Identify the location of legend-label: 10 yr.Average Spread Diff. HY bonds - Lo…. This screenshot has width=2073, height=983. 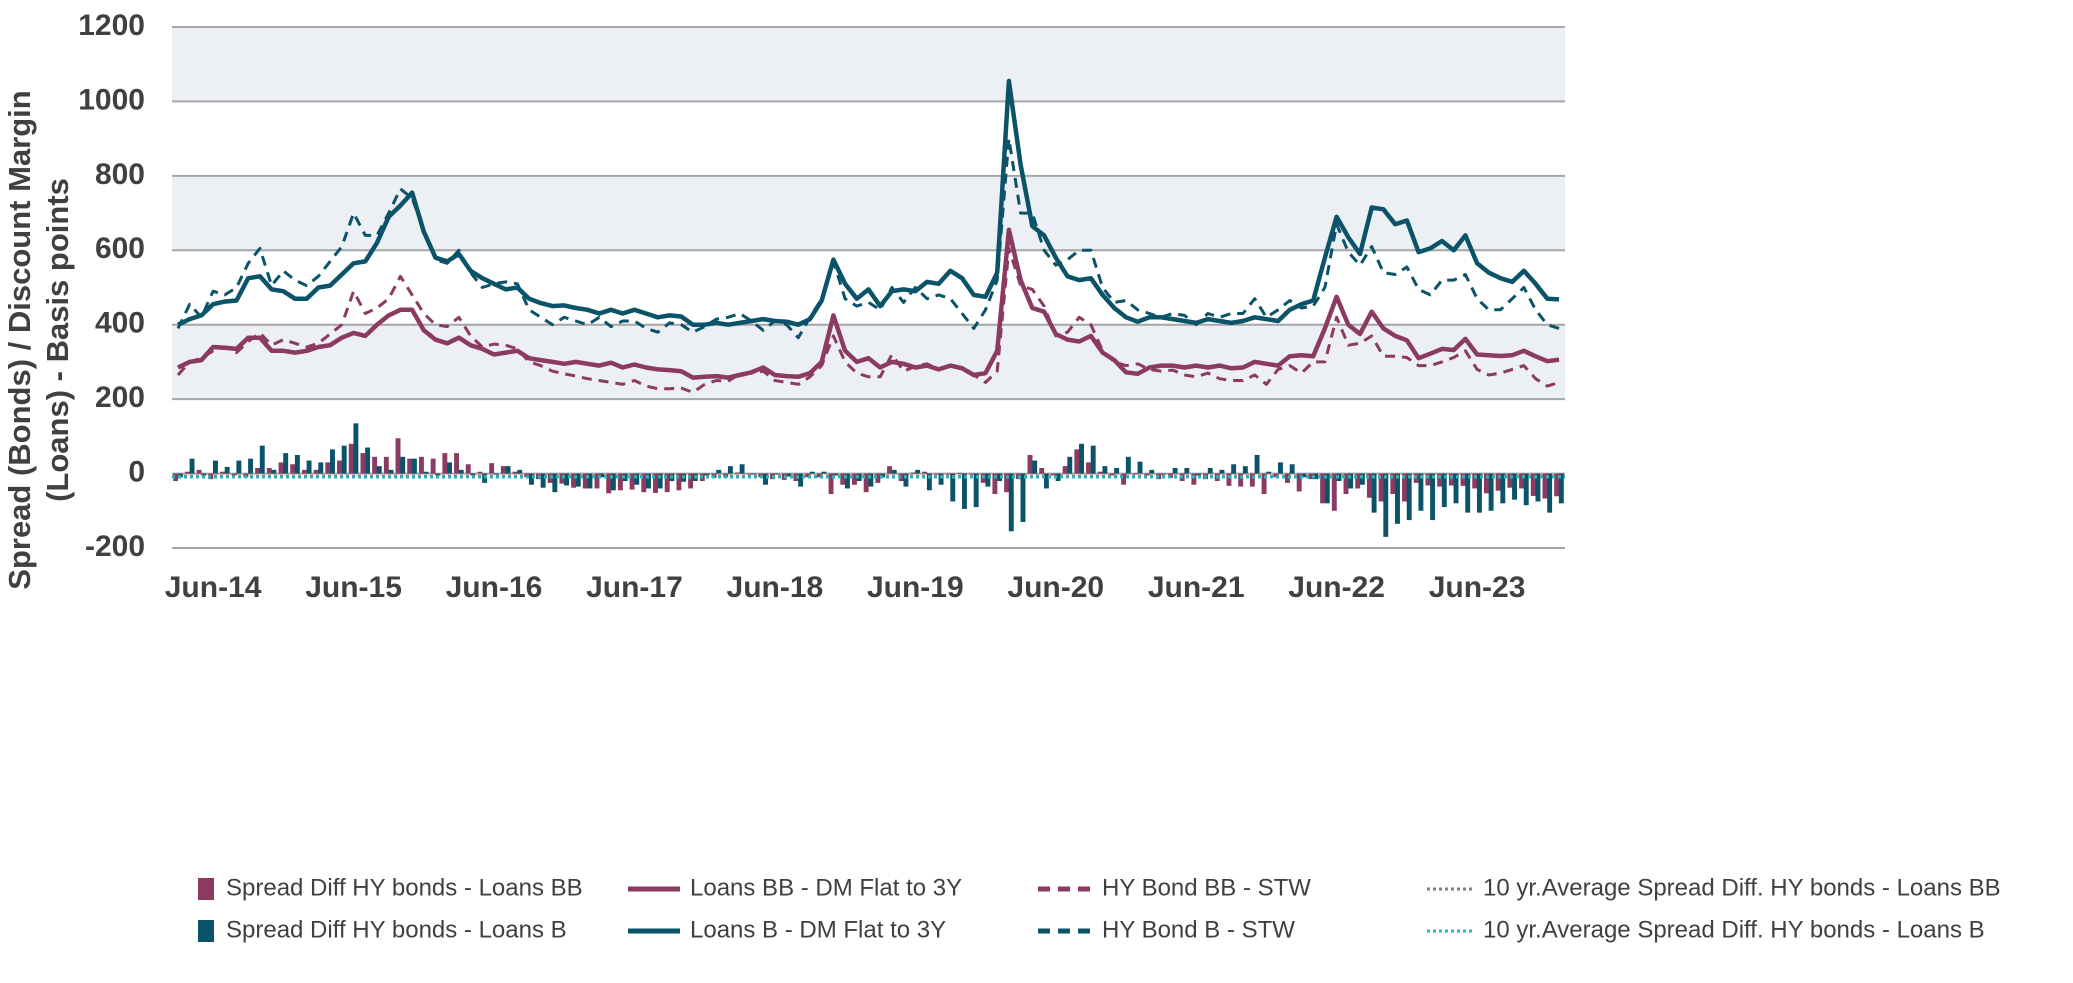
(1734, 929).